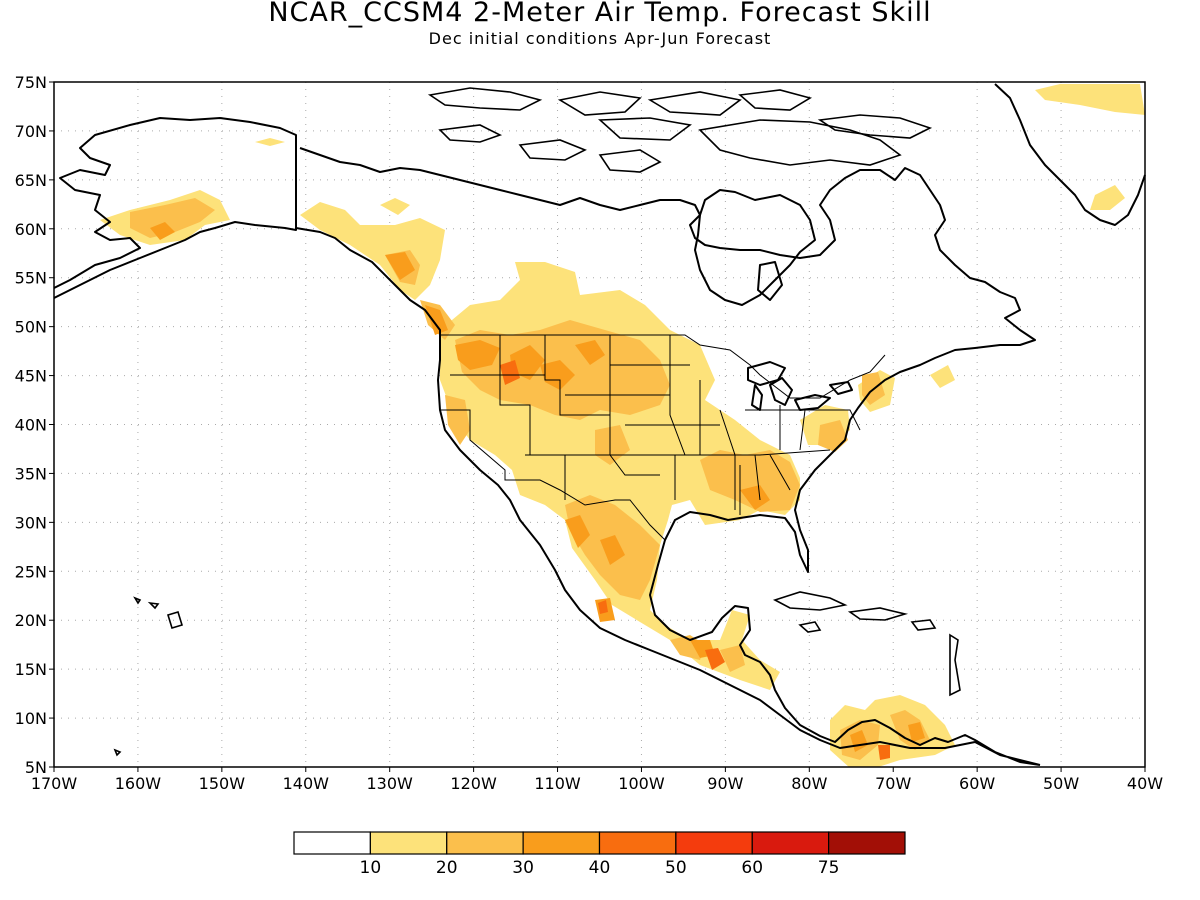 This screenshot has height=900, width=1200. I want to click on lat-tick-label: 30N, so click(31, 522).